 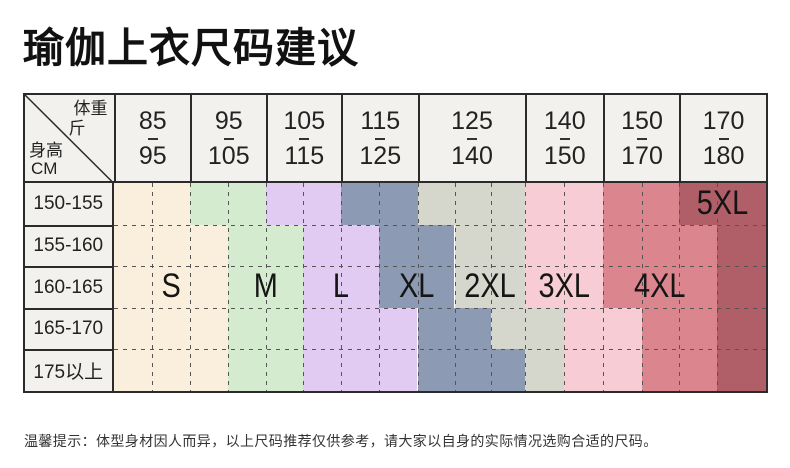 What do you see at coordinates (564, 155) in the screenshot?
I see `weight-to: 150` at bounding box center [564, 155].